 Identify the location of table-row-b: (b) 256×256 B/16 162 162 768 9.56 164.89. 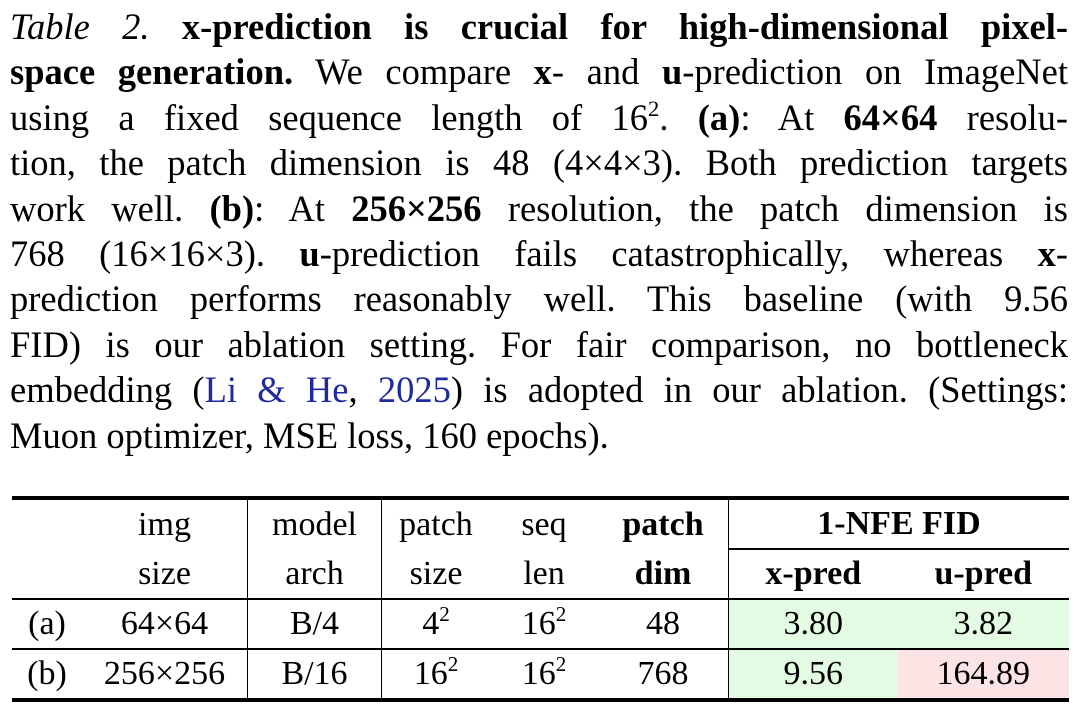
(540, 675).